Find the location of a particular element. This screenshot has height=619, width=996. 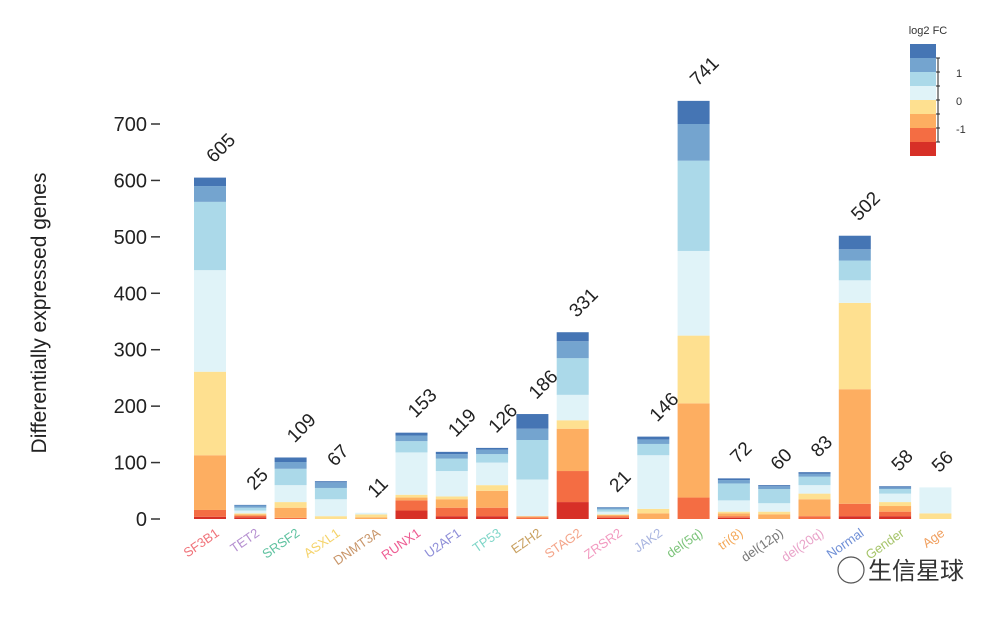

total-label: 741 is located at coordinates (704, 71).